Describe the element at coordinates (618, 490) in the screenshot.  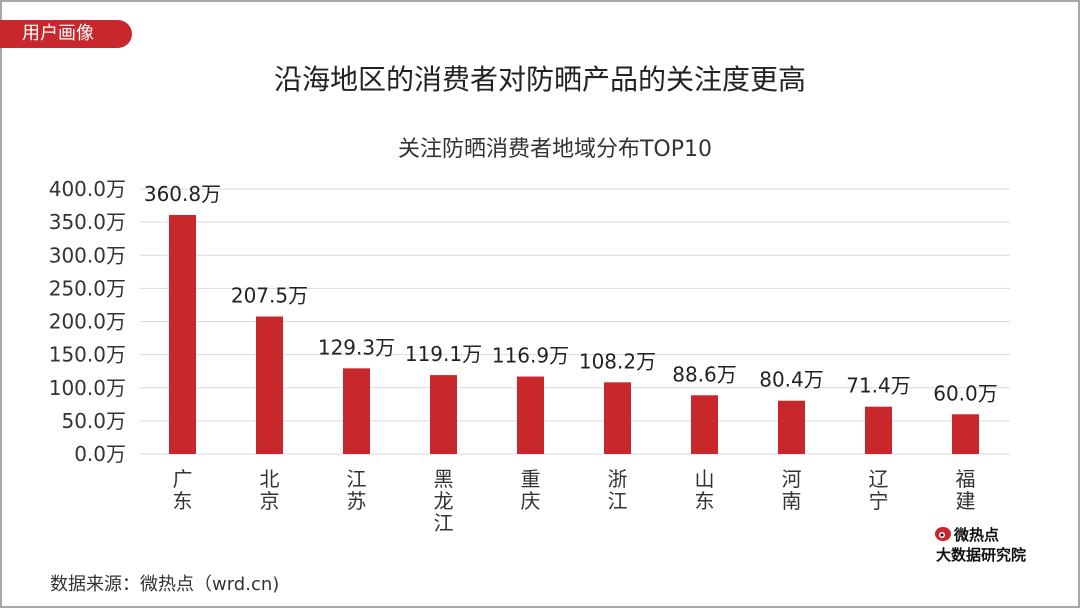
I see `x-tick-label: 浙江` at that location.